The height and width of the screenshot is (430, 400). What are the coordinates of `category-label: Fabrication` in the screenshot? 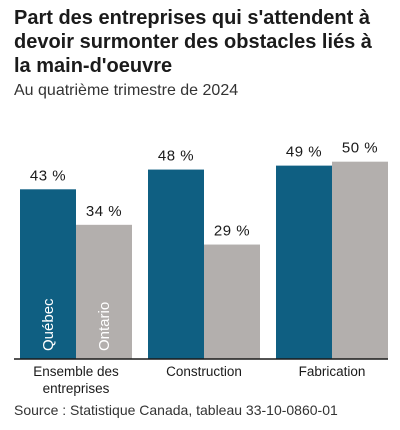 It's located at (332, 371).